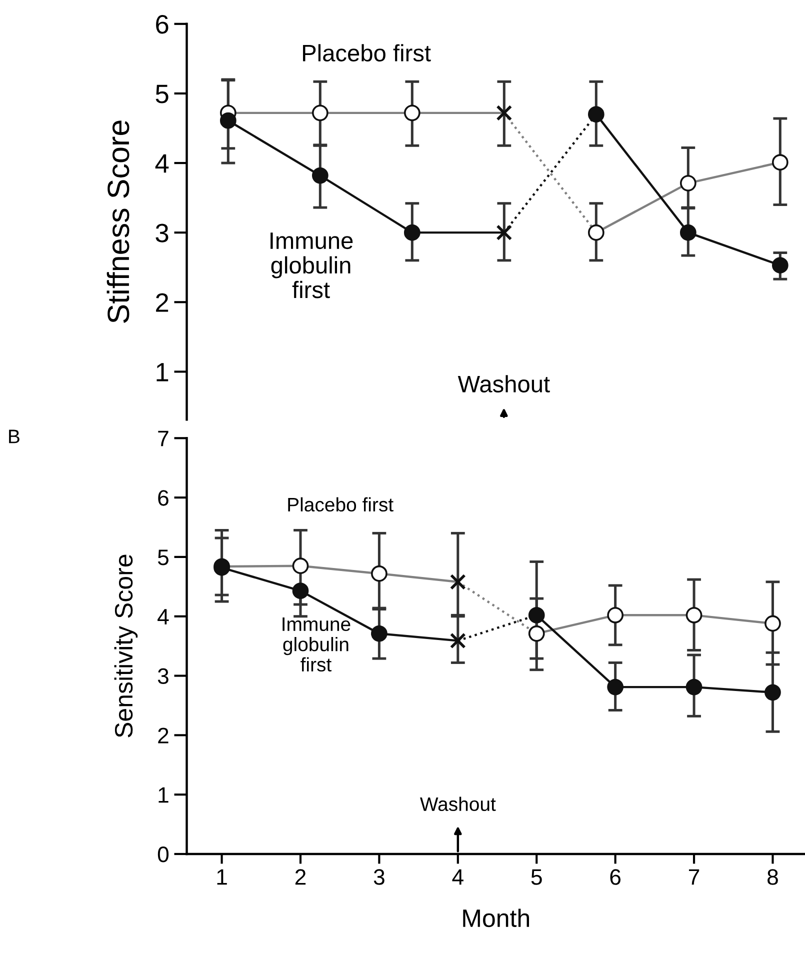  I want to click on text: B, so click(14, 437).